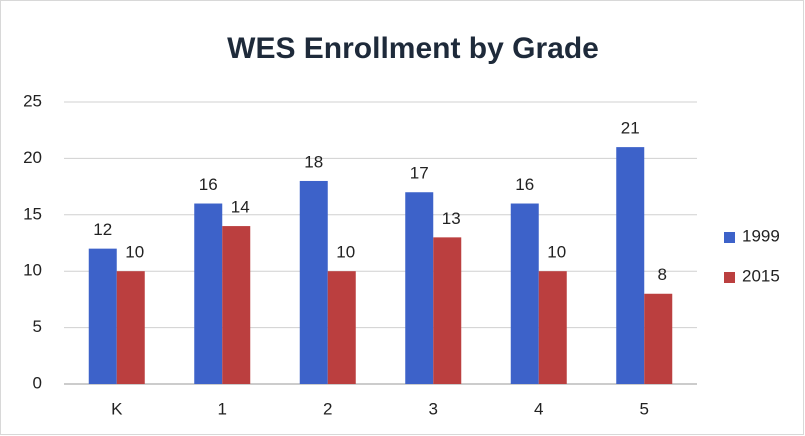 This screenshot has width=805, height=436. What do you see at coordinates (662, 274) in the screenshot?
I see `data-label: 8` at bounding box center [662, 274].